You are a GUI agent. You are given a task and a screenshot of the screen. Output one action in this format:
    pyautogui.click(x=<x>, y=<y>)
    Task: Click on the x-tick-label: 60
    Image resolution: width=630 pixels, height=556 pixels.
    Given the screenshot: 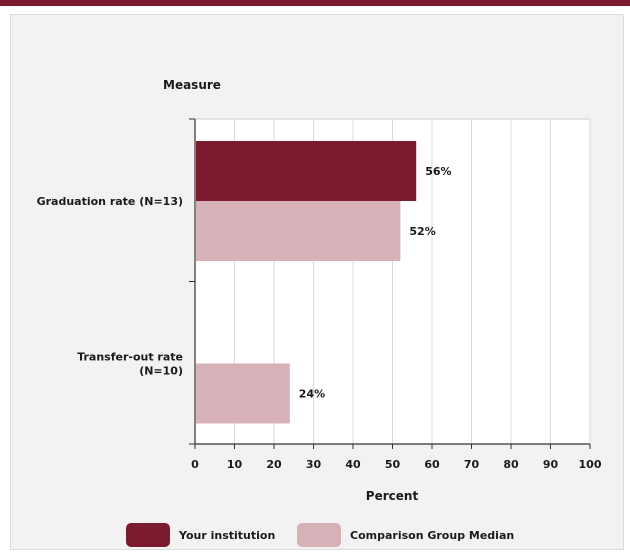 What is the action you would take?
    pyautogui.click(x=432, y=464)
    